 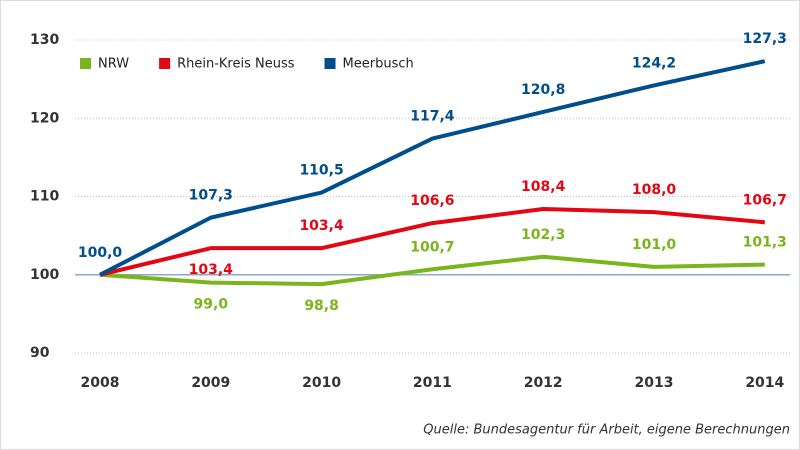 I want to click on x-tick-label: 2008, so click(x=100, y=383).